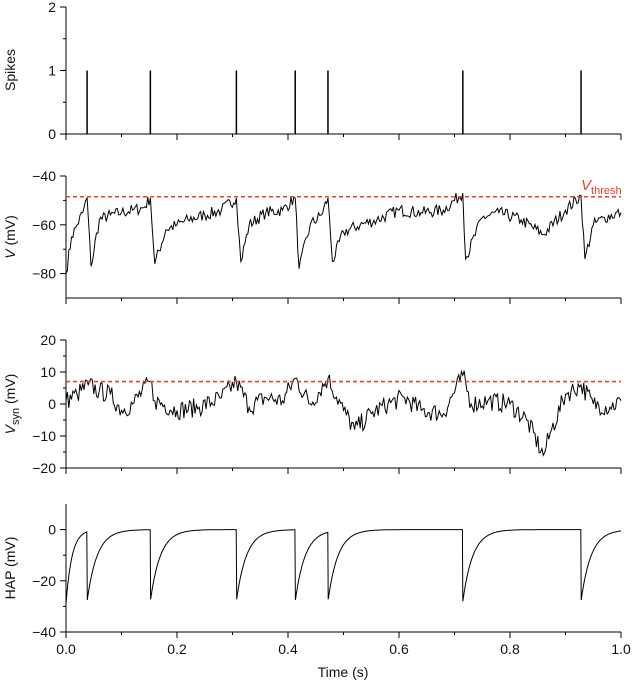 The image size is (632, 683). I want to click on spikes-ytick-label: 0, so click(52, 134).